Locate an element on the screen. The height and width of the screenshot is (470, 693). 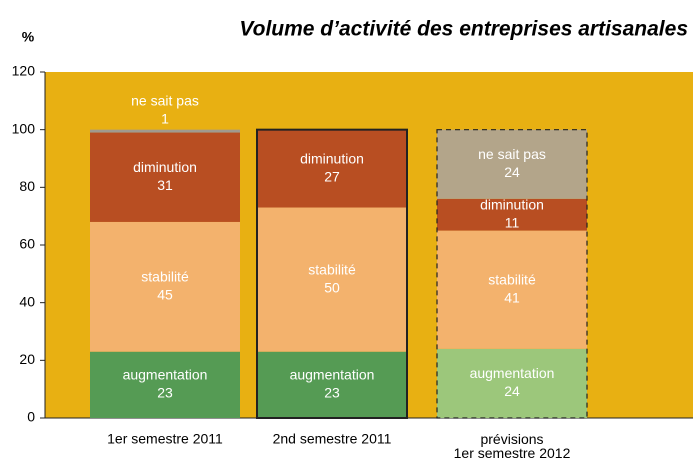
segment-value: 31 is located at coordinates (165, 185).